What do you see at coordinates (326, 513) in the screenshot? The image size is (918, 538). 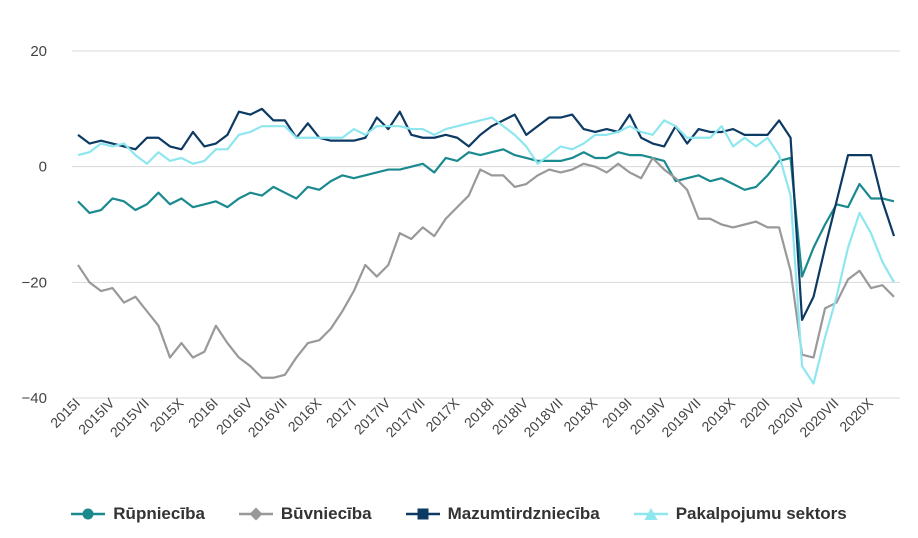 I see `legend-label: Būvniecība` at bounding box center [326, 513].